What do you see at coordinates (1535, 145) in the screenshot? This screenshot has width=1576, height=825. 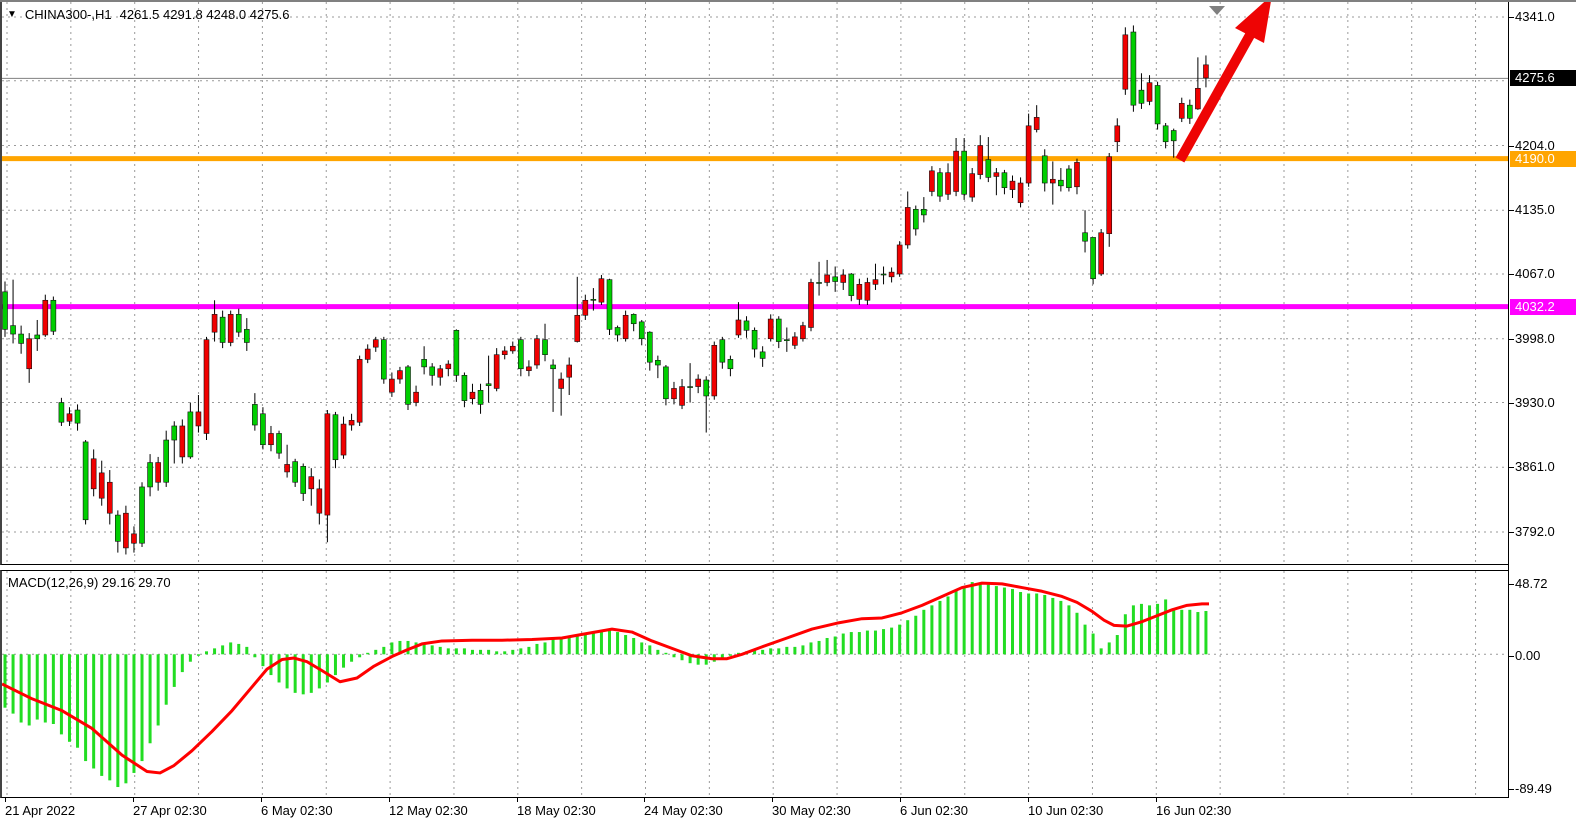 I see `price-axis-label: 4204.0` at bounding box center [1535, 145].